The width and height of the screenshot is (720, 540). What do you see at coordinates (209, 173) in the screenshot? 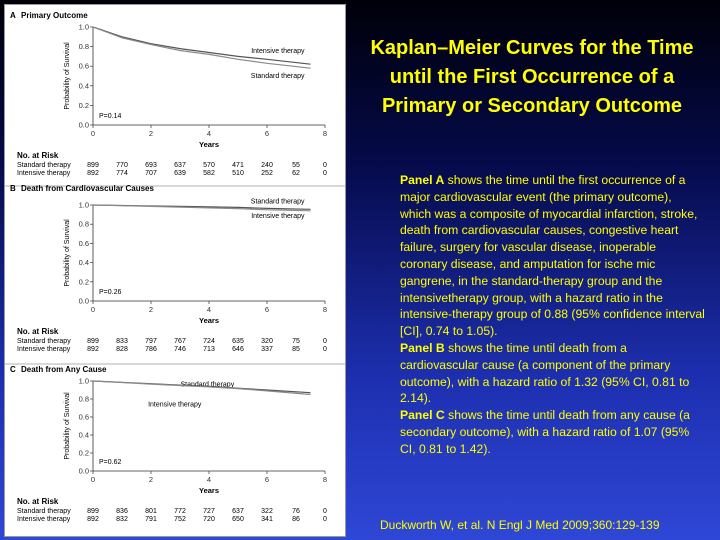
I see `panel-a-risk-value: 582` at bounding box center [209, 173].